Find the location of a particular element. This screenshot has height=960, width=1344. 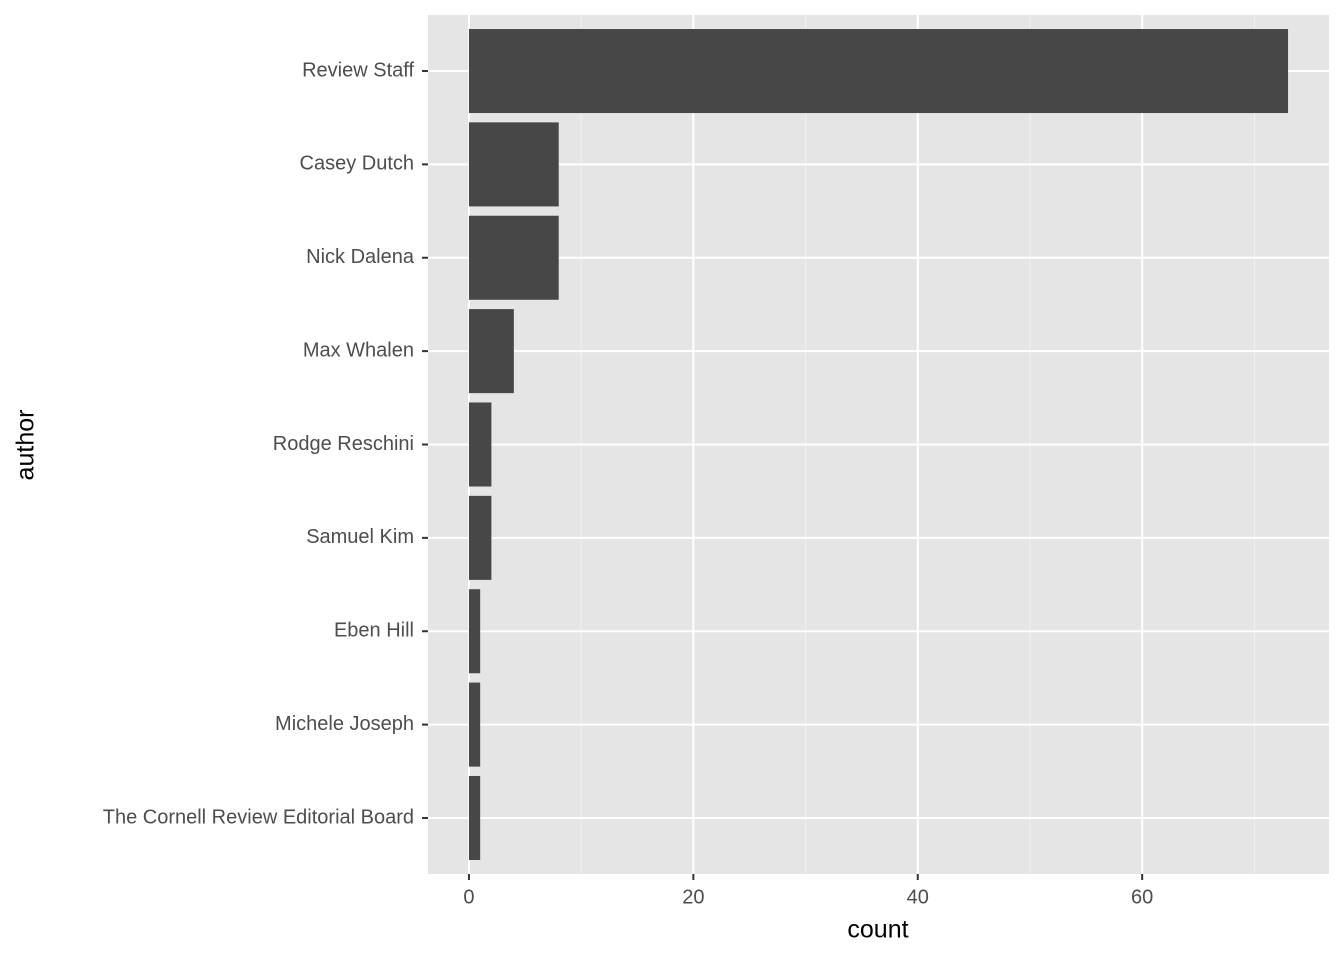

y-tick-label: Casey Dutch is located at coordinates (357, 164).